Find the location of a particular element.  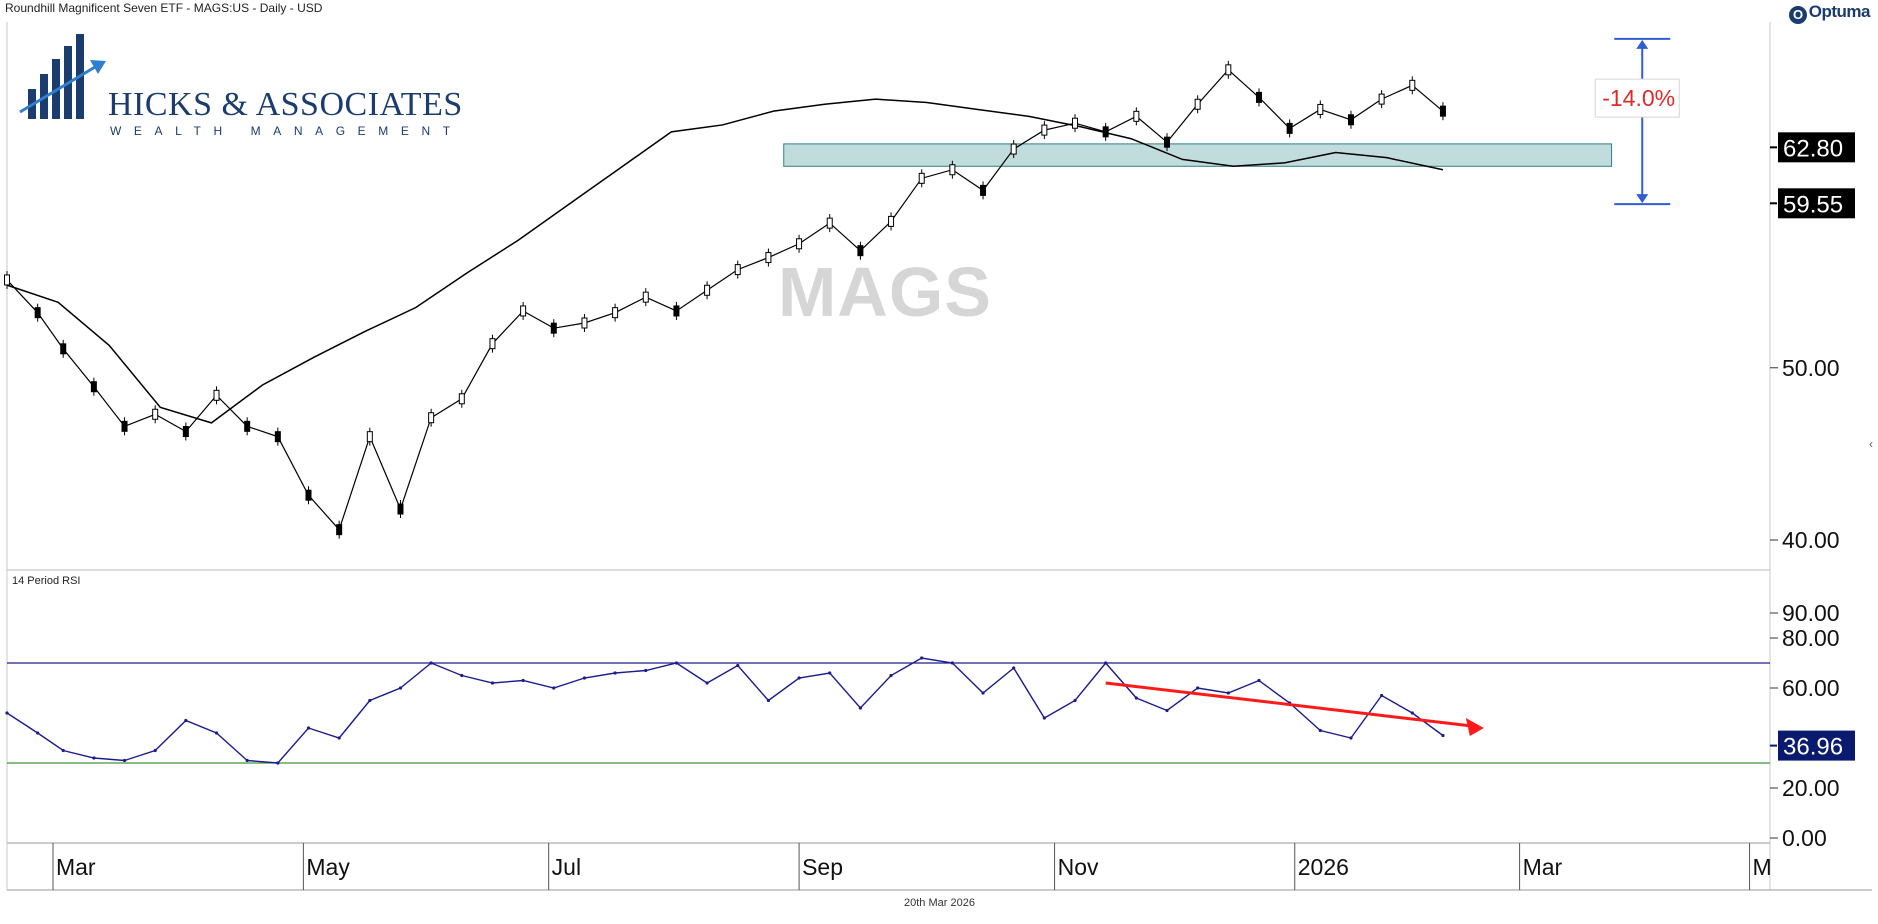

x-axis-tick-label: Mar is located at coordinates (1543, 867).